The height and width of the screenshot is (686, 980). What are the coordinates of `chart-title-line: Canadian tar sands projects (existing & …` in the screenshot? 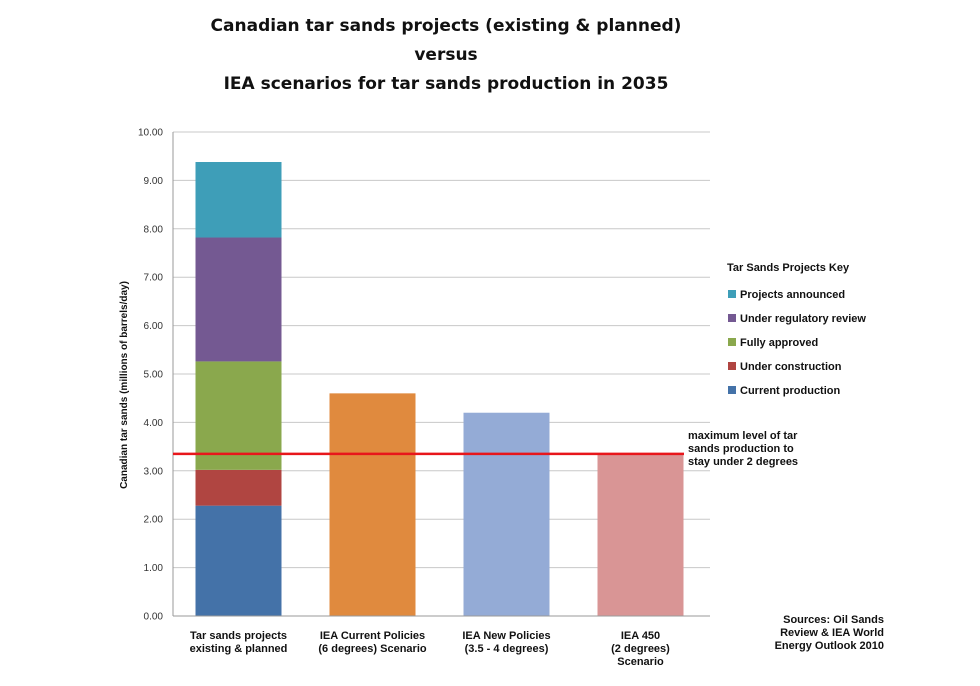 It's located at (446, 26).